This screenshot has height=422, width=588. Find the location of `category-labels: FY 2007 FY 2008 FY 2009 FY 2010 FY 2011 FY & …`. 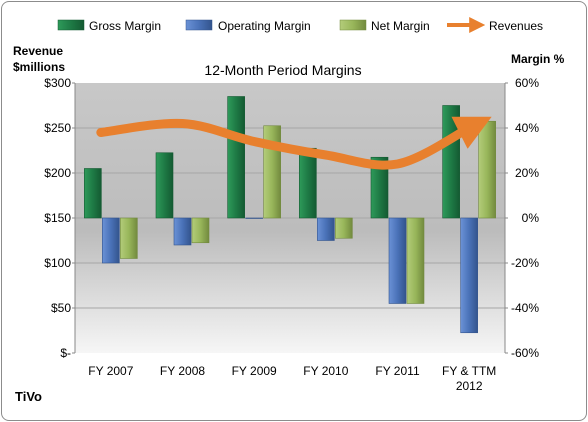

category-labels: FY 2007 FY 2008 FY 2009 FY 2010 FY 2011 FY & … is located at coordinates (292, 378).